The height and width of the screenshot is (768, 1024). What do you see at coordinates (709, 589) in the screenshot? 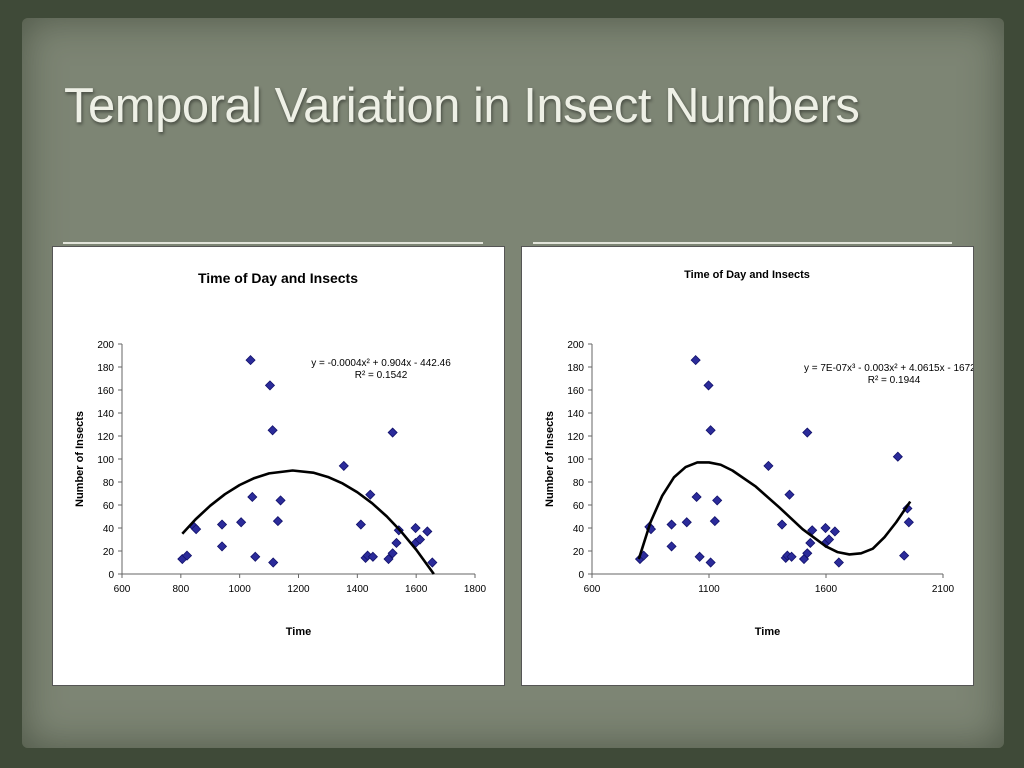
I see `x-tick-label: 1100` at bounding box center [709, 589].